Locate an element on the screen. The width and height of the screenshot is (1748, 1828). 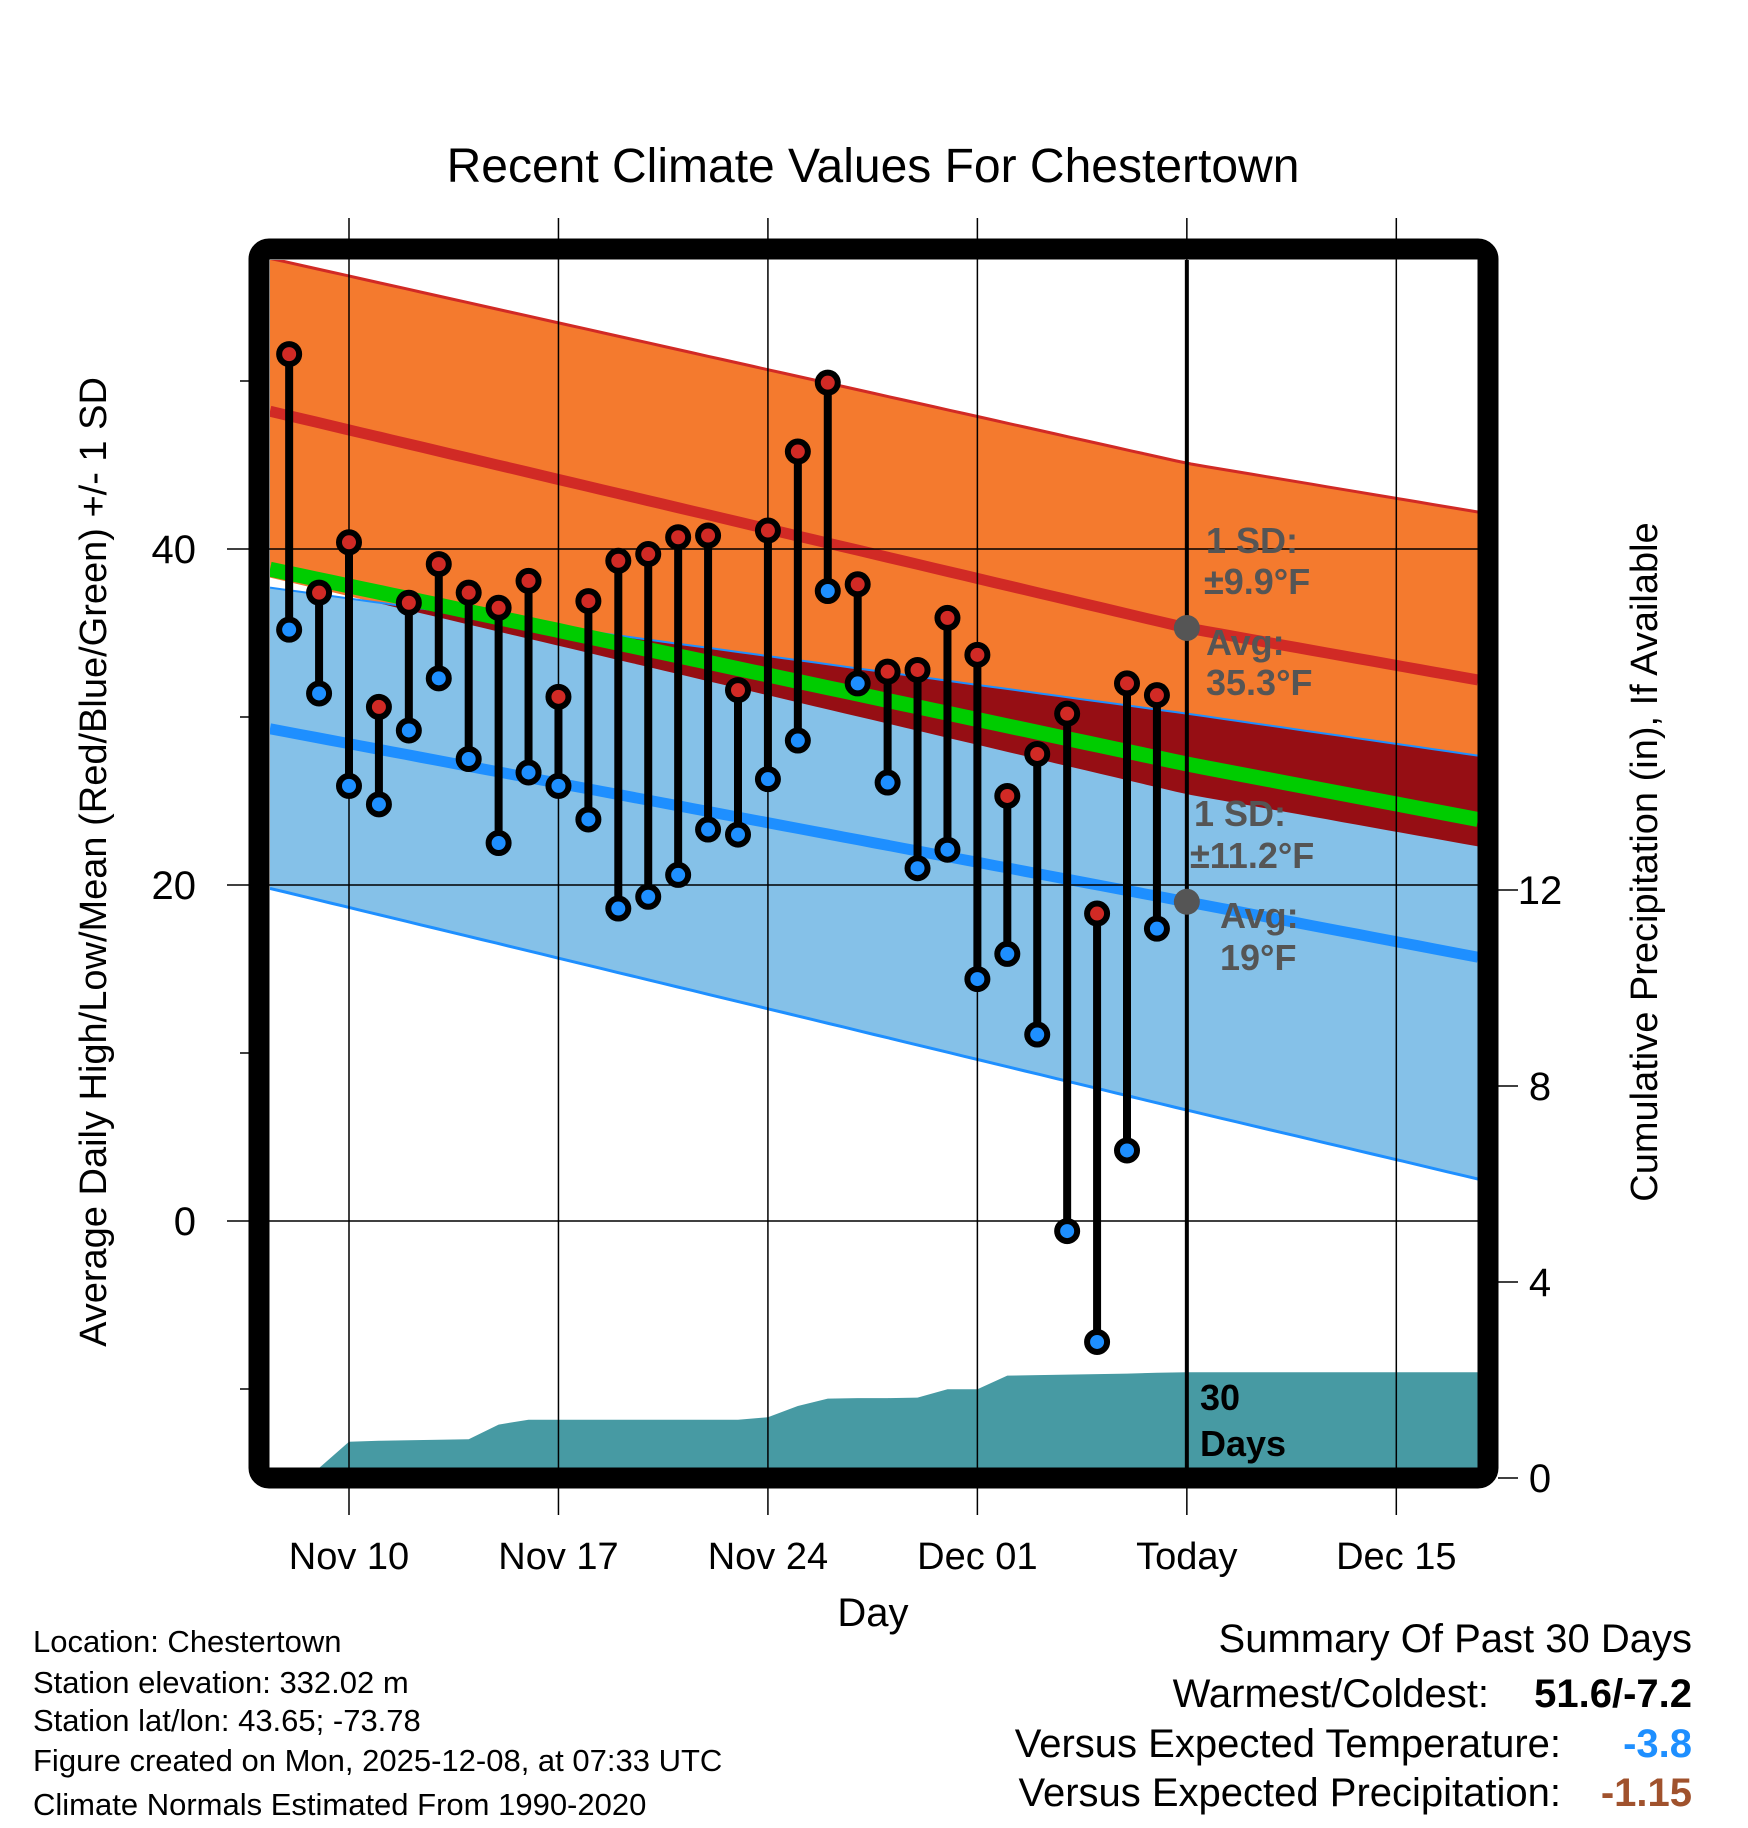
x-tick-label: Nov 17 is located at coordinates (558, 1557).